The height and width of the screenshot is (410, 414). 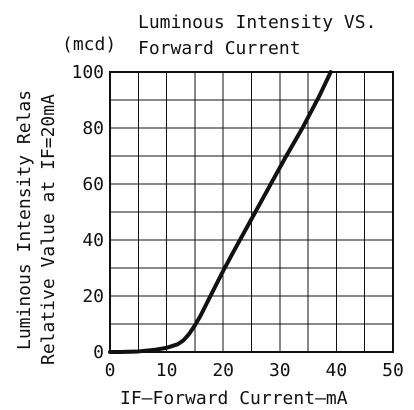 What do you see at coordinates (234, 398) in the screenshot?
I see `x-axis-label: IF—Forward Current—mA` at bounding box center [234, 398].